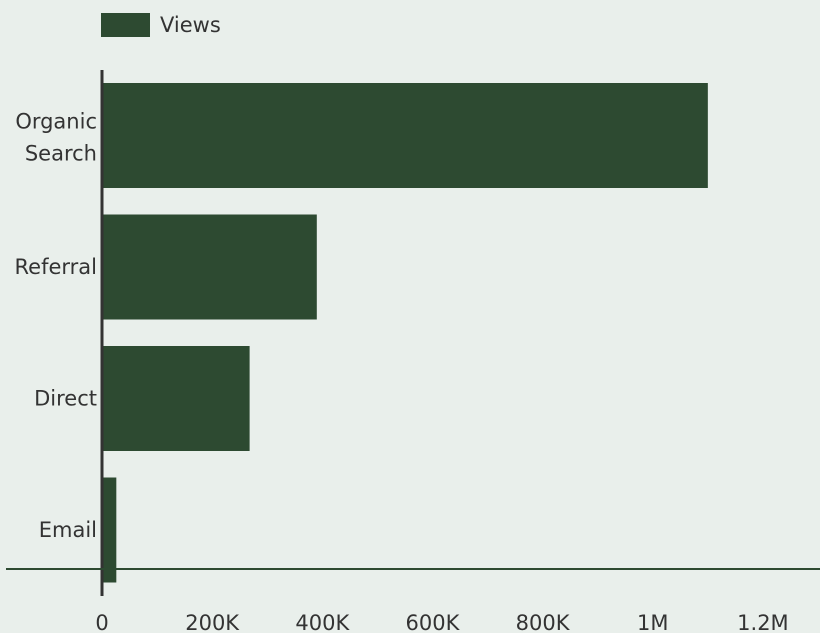  Describe the element at coordinates (212, 622) in the screenshot. I see `x-tick-label-1: 200K` at that location.